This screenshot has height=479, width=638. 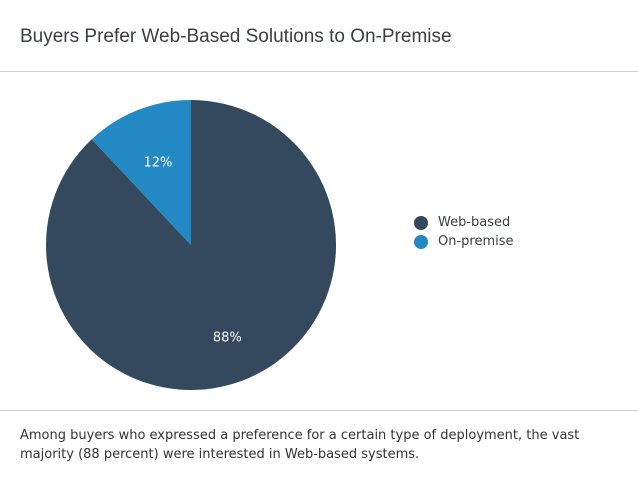 I want to click on chart-legend: Web-based On-premise, so click(x=464, y=232).